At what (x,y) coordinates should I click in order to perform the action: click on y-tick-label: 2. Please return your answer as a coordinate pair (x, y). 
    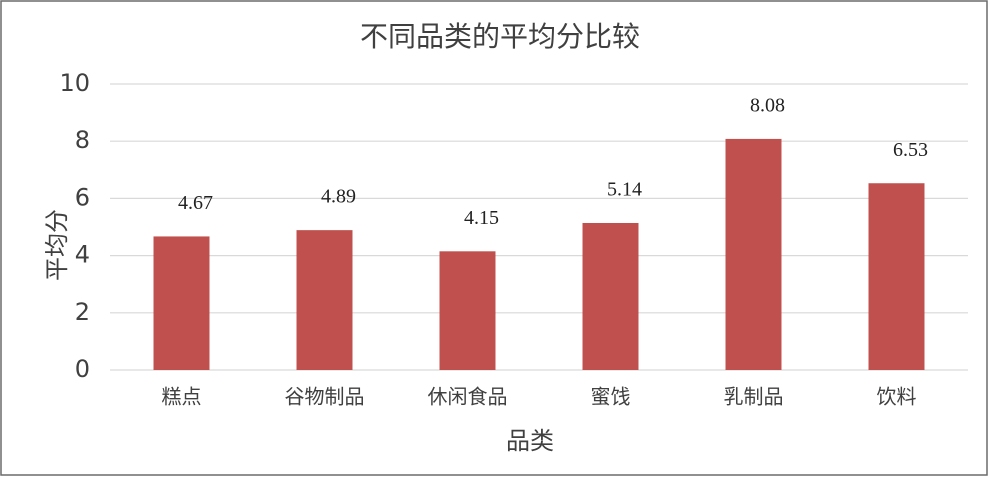
    Looking at the image, I should click on (82, 312).